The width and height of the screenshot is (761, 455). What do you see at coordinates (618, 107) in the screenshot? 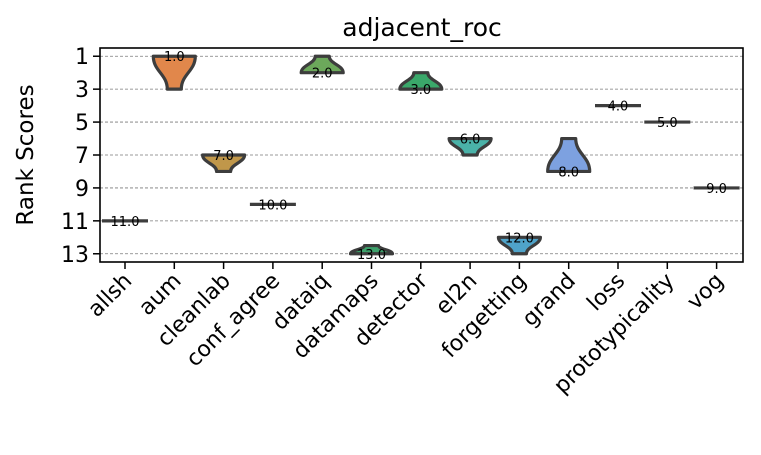
I see `median-label: 4.0` at bounding box center [618, 107].